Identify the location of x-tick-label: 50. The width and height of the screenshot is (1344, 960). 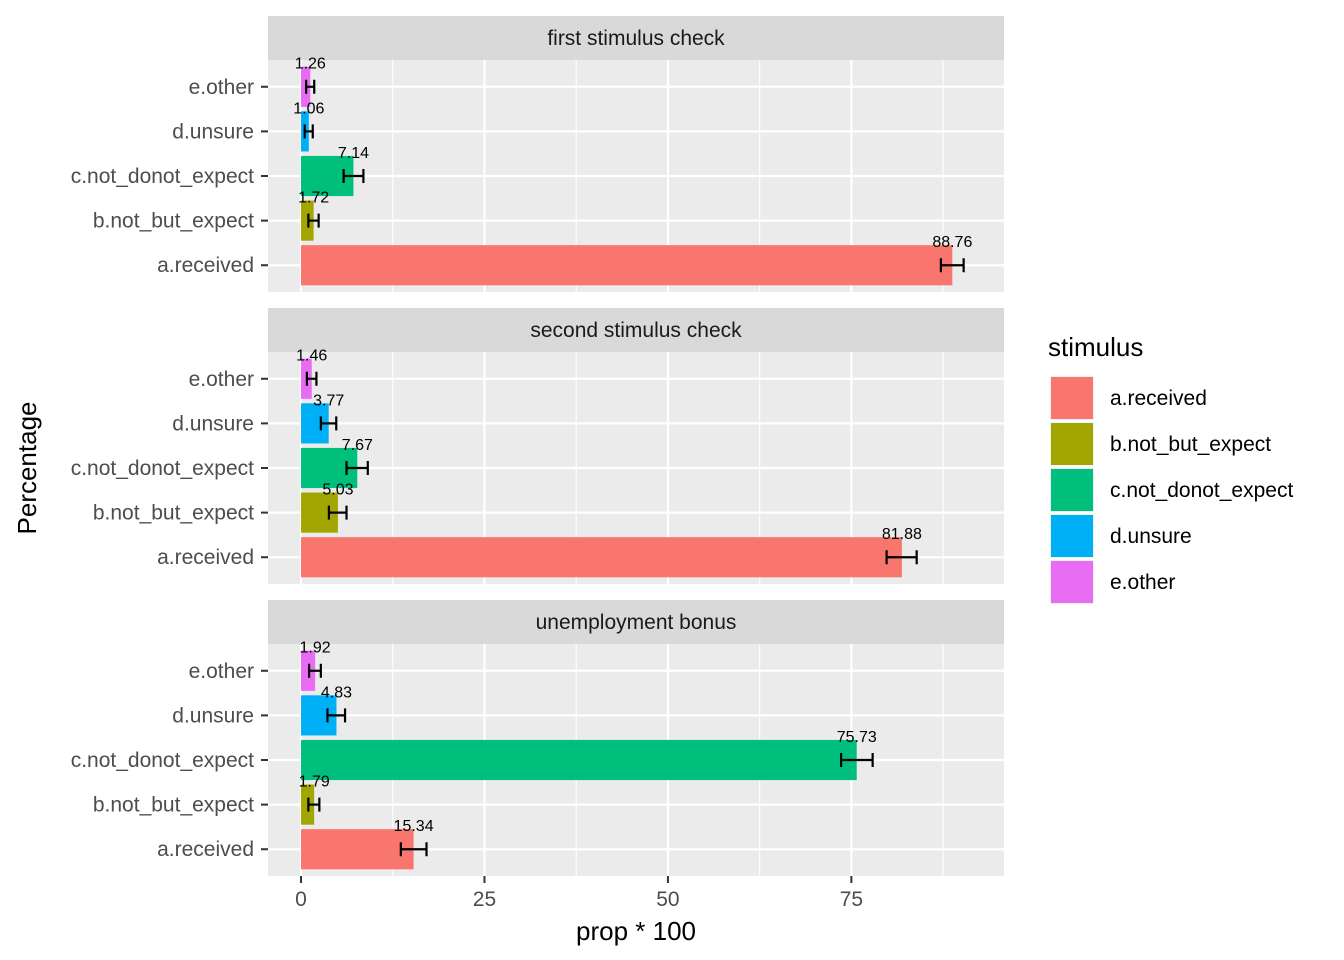
(667, 899).